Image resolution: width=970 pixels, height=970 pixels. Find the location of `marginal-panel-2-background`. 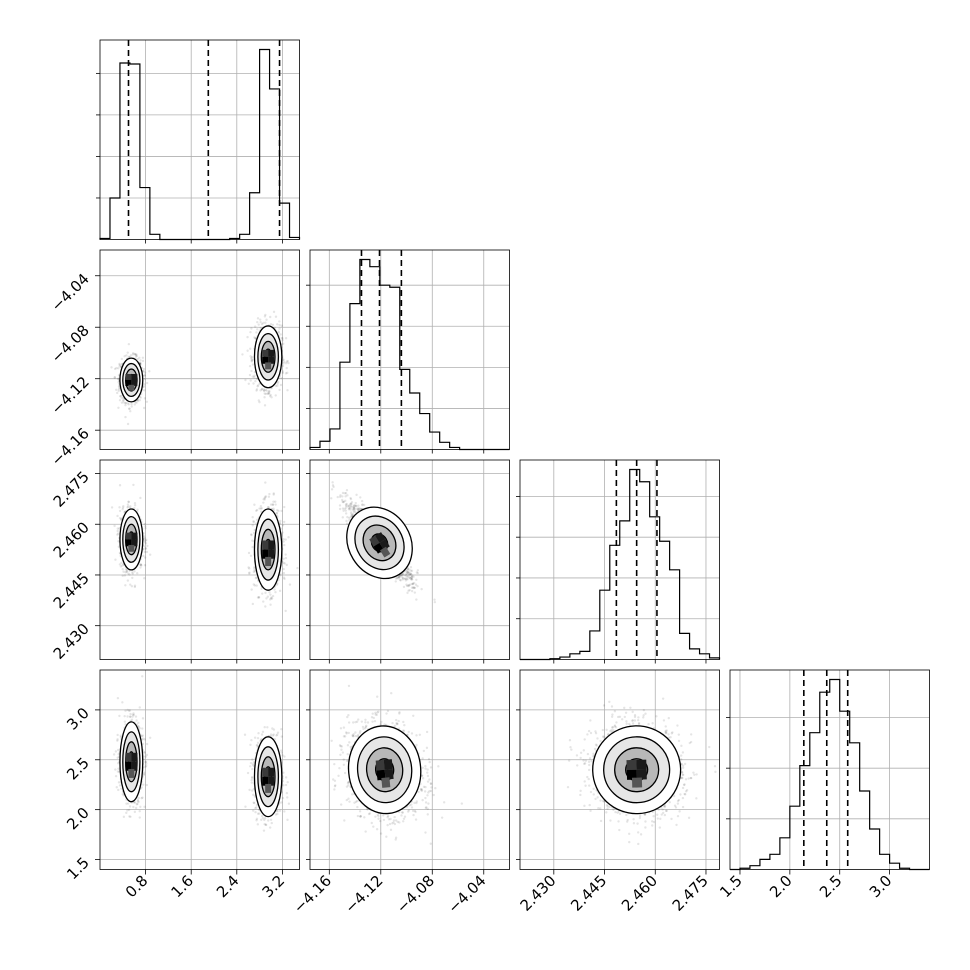

marginal-panel-2-background is located at coordinates (410, 350).